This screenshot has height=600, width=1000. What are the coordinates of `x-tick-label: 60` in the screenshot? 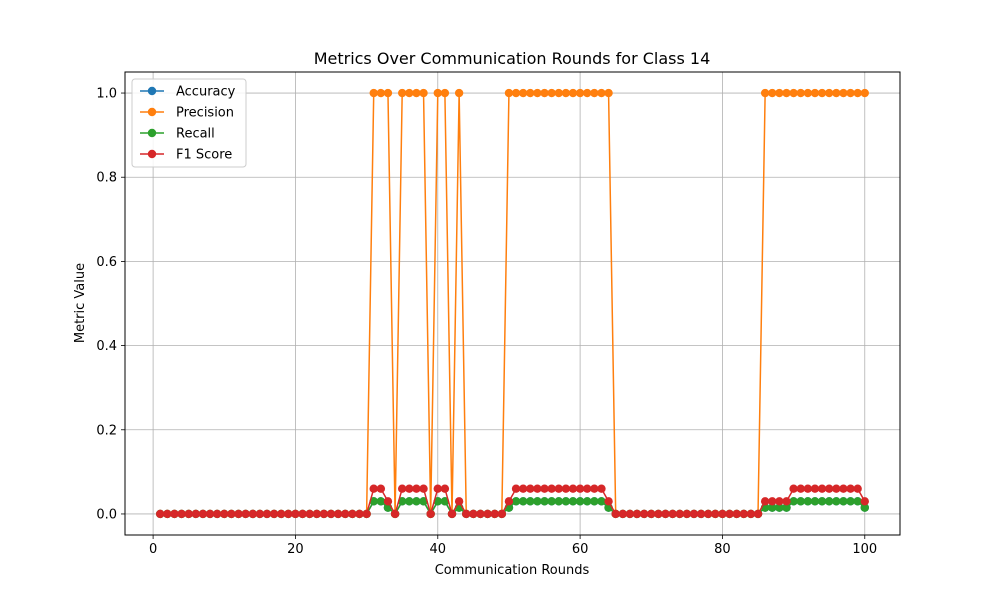 It's located at (580, 549).